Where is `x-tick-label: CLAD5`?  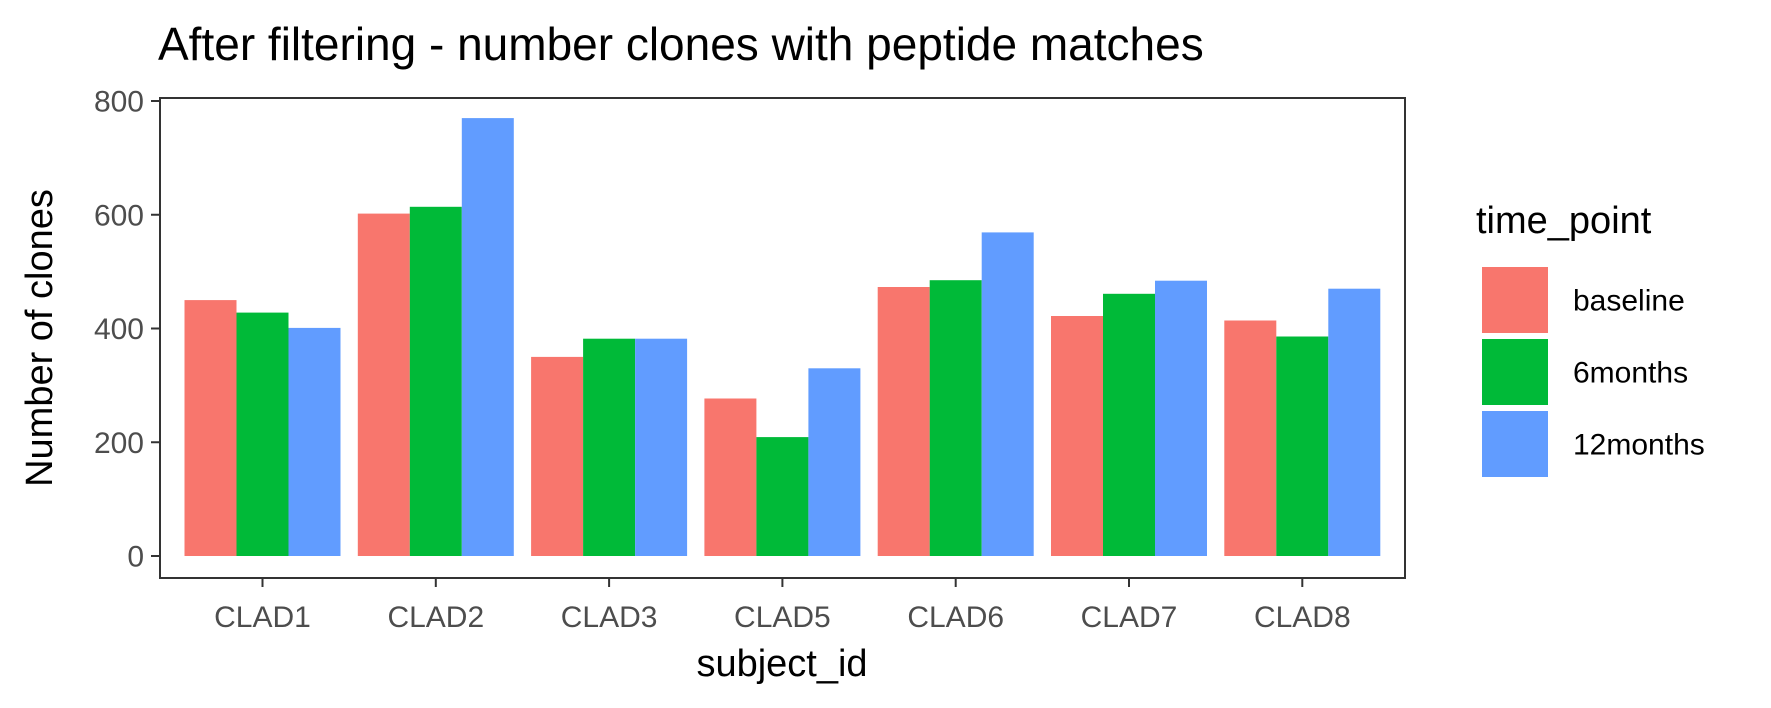 x-tick-label: CLAD5 is located at coordinates (782, 617).